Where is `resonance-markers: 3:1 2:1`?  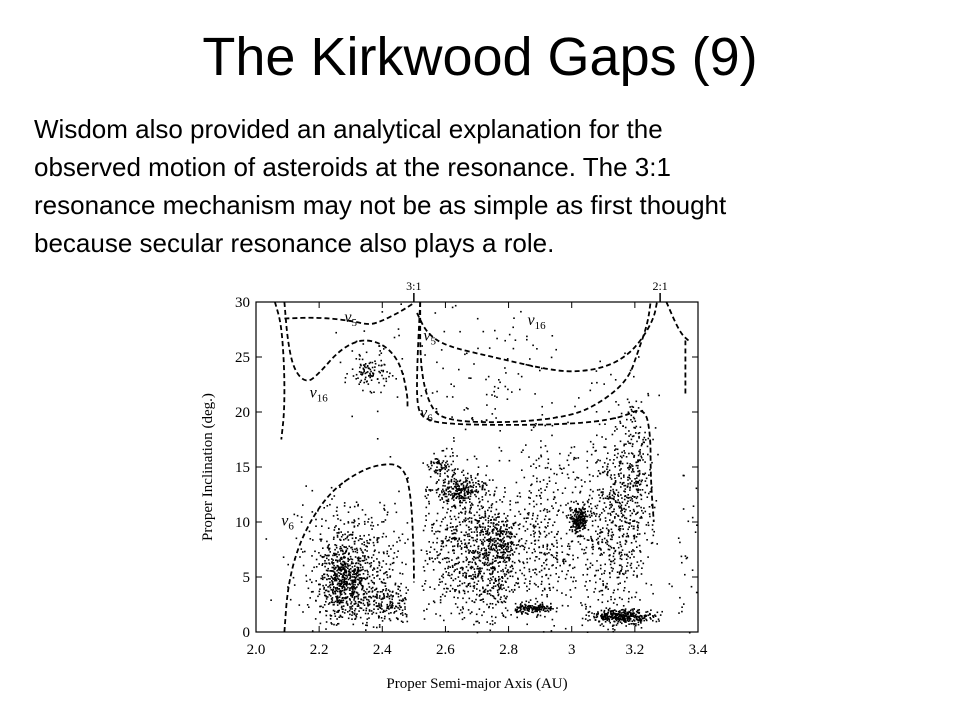
resonance-markers: 3:1 2:1 is located at coordinates (537, 290).